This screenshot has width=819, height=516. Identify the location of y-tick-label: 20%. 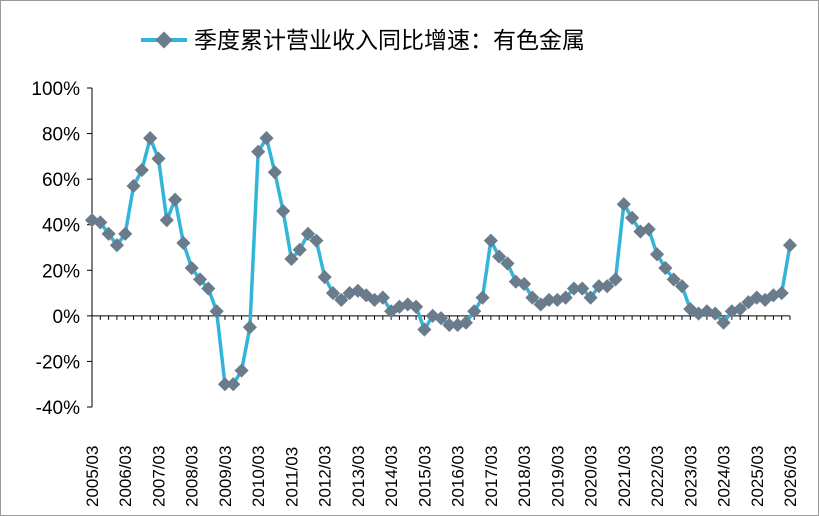
(61, 271).